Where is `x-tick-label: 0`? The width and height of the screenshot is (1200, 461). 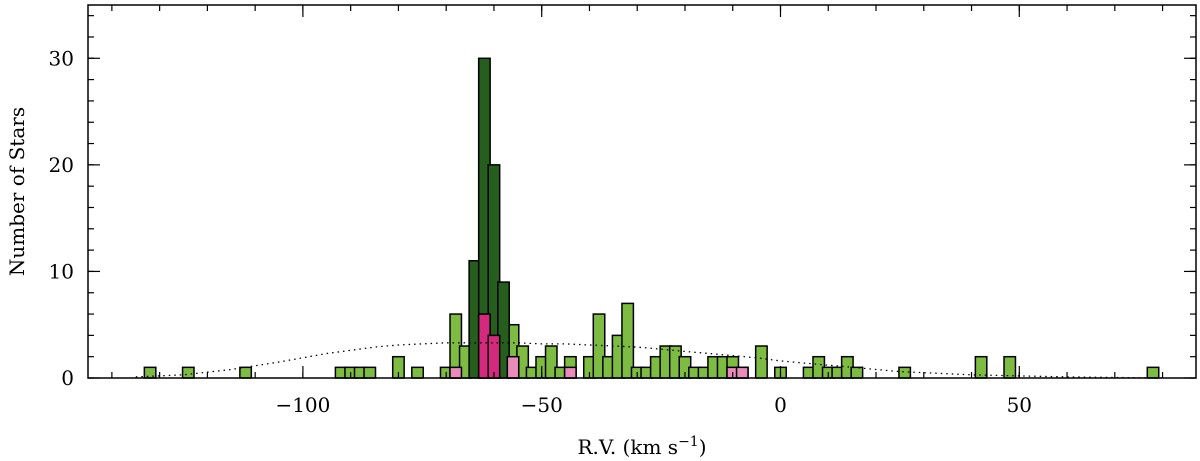
x-tick-label: 0 is located at coordinates (780, 405).